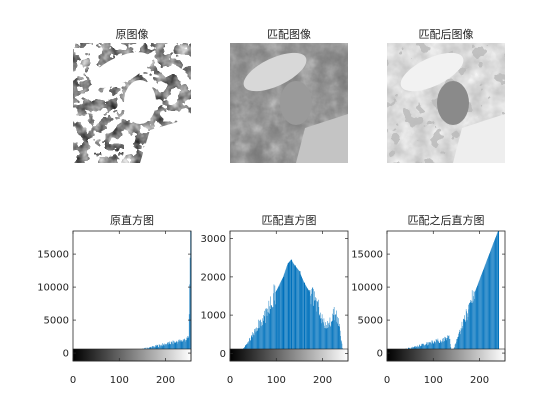 Image resolution: width=560 pixels, height=420 pixels. What do you see at coordinates (291, 306) in the screenshot?
I see `histogram-bars` at bounding box center [291, 306].